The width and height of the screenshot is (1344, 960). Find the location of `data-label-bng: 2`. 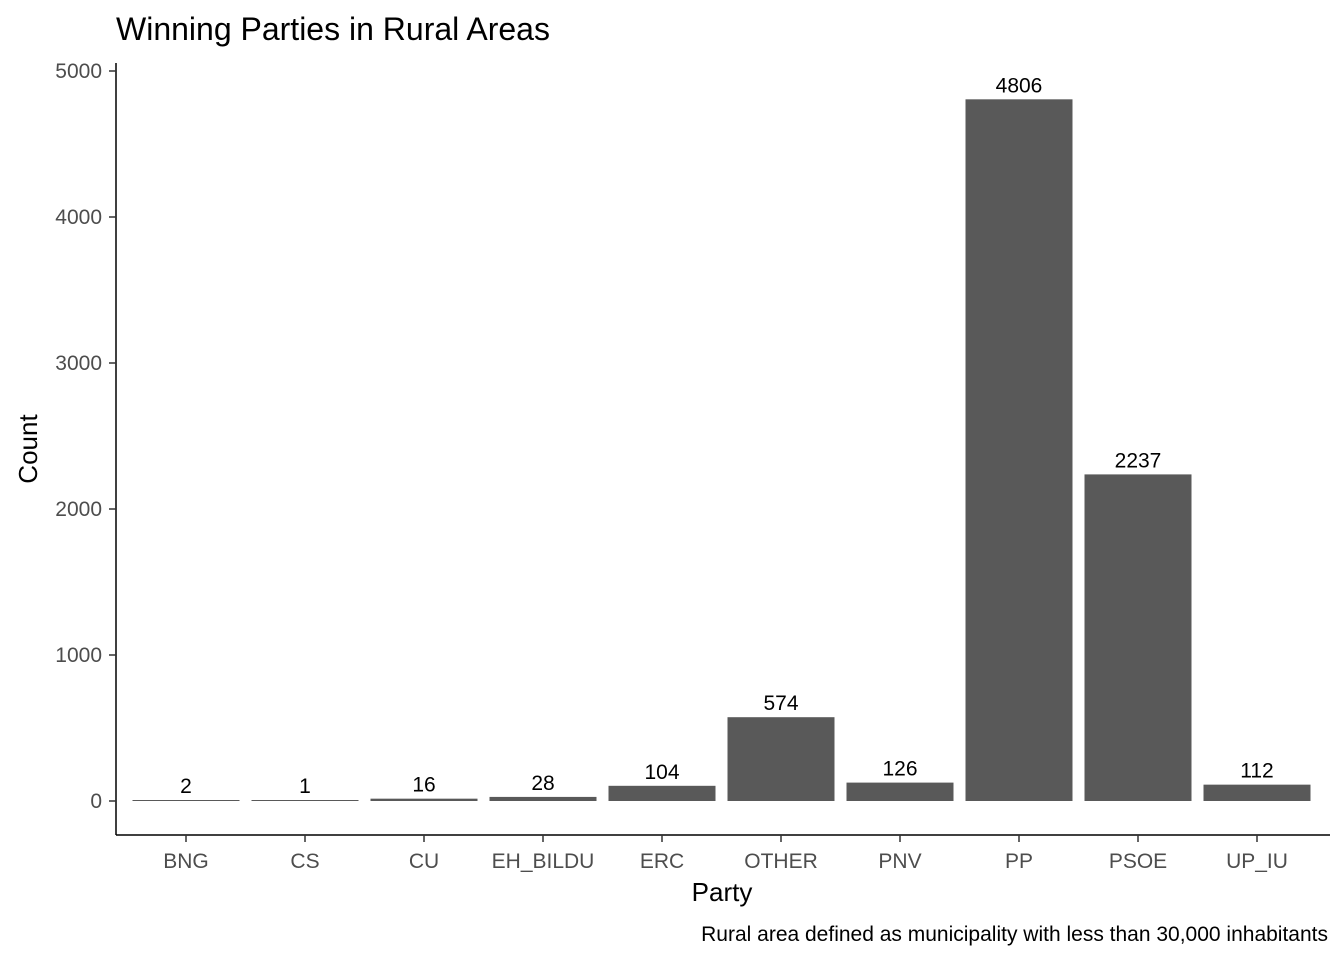

data-label-bng: 2 is located at coordinates (186, 786).